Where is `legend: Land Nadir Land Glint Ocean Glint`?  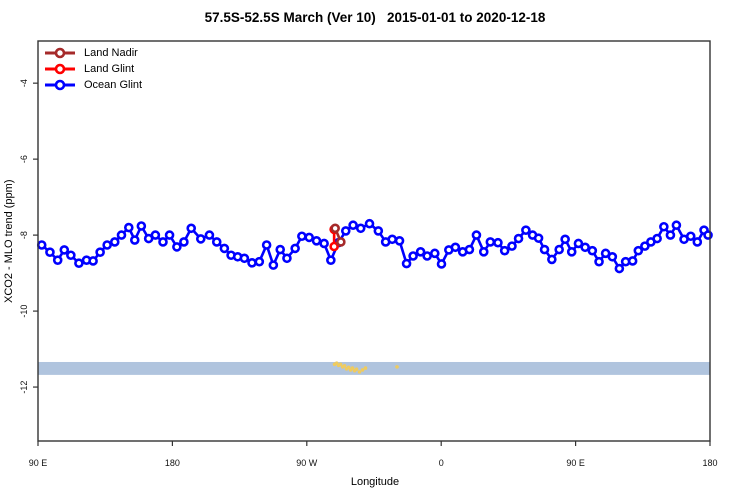 legend: Land Nadir Land Glint Ocean Glint is located at coordinates (93, 69).